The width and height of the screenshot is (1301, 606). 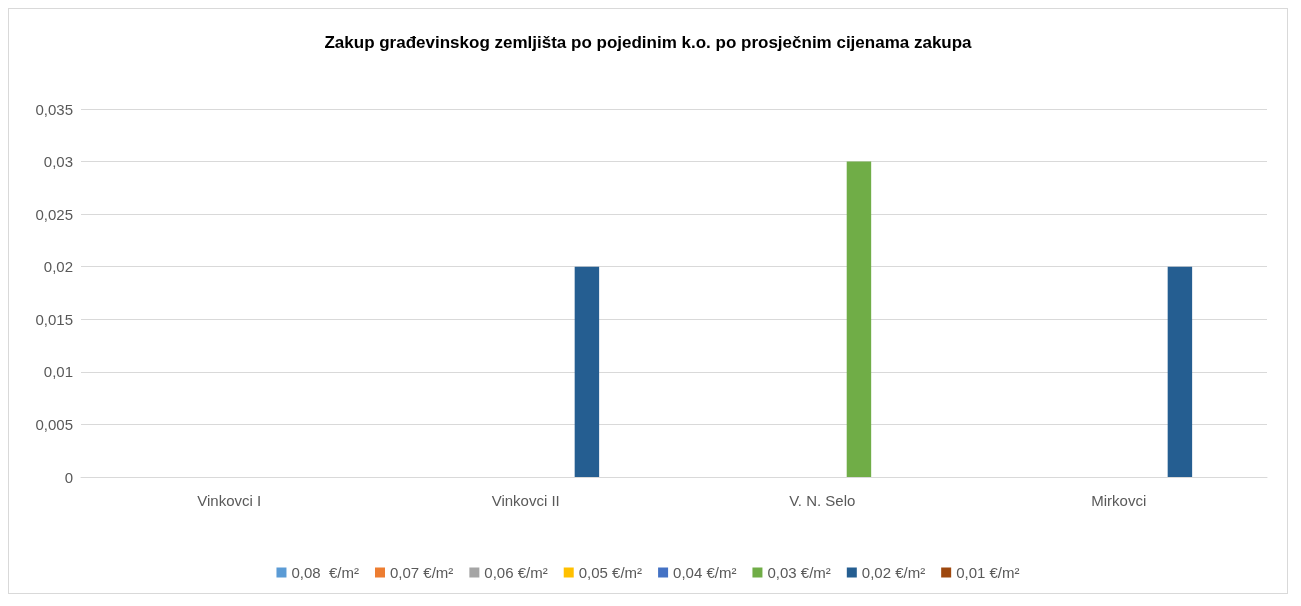 I want to click on legend-label: 0,02 €/m², so click(x=893, y=572).